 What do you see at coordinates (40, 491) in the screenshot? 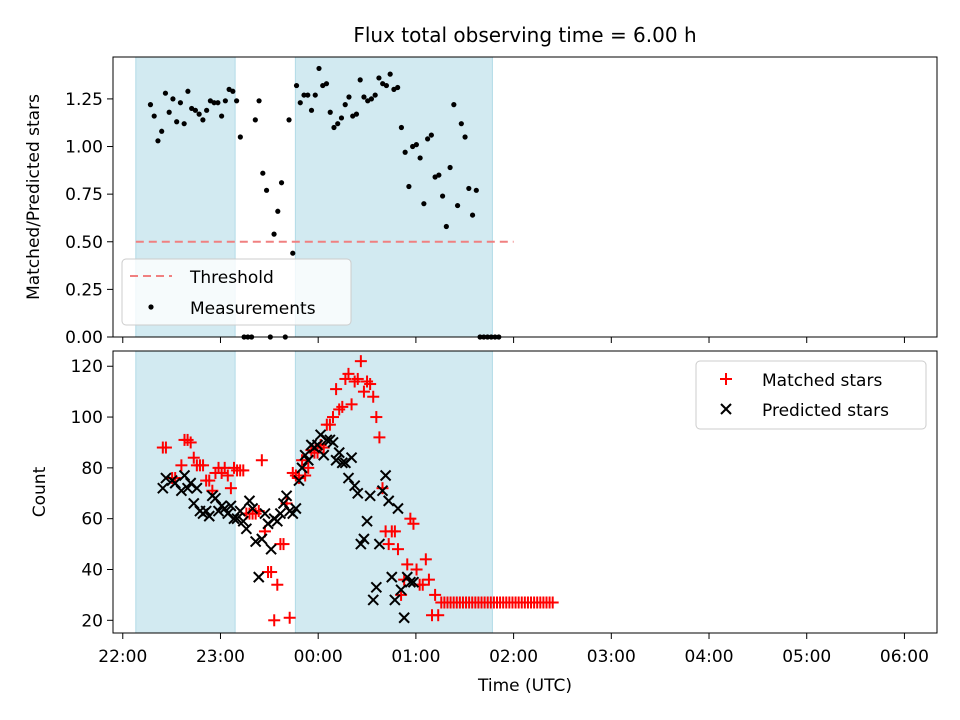
I see `bottom-y-axis-label: Count` at bounding box center [40, 491].